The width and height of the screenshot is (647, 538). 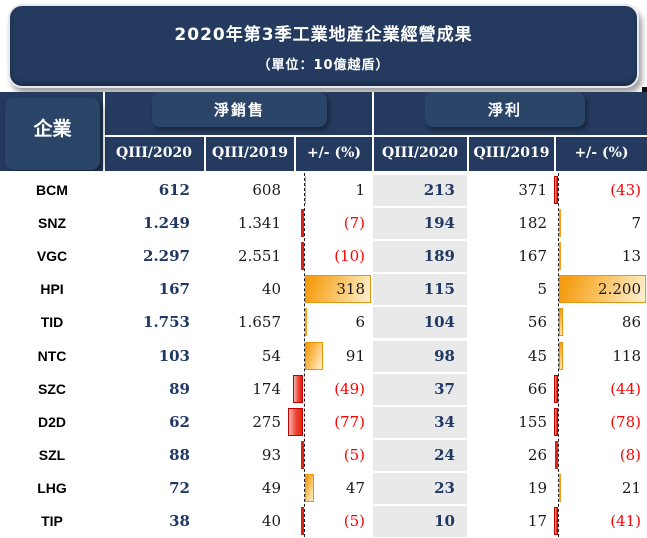 What do you see at coordinates (537, 454) in the screenshot?
I see `net-profit-2019-cell: 26` at bounding box center [537, 454].